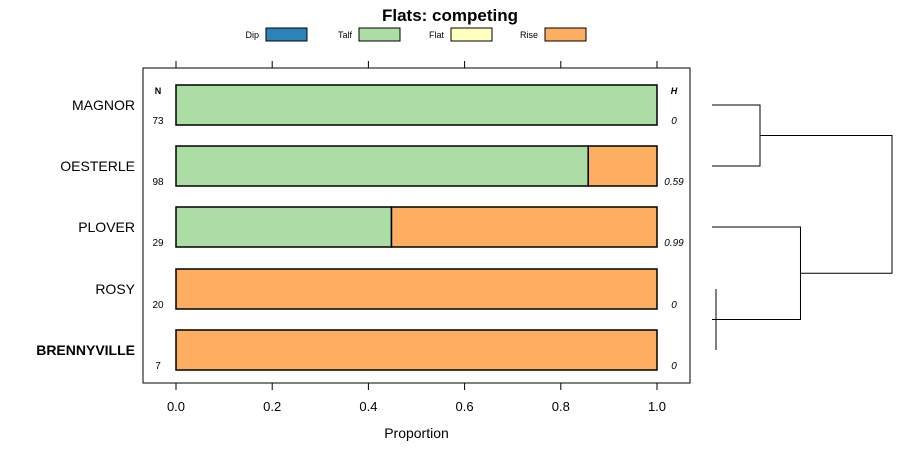  What do you see at coordinates (471, 34) in the screenshot?
I see `legend-swatch-flat` at bounding box center [471, 34].